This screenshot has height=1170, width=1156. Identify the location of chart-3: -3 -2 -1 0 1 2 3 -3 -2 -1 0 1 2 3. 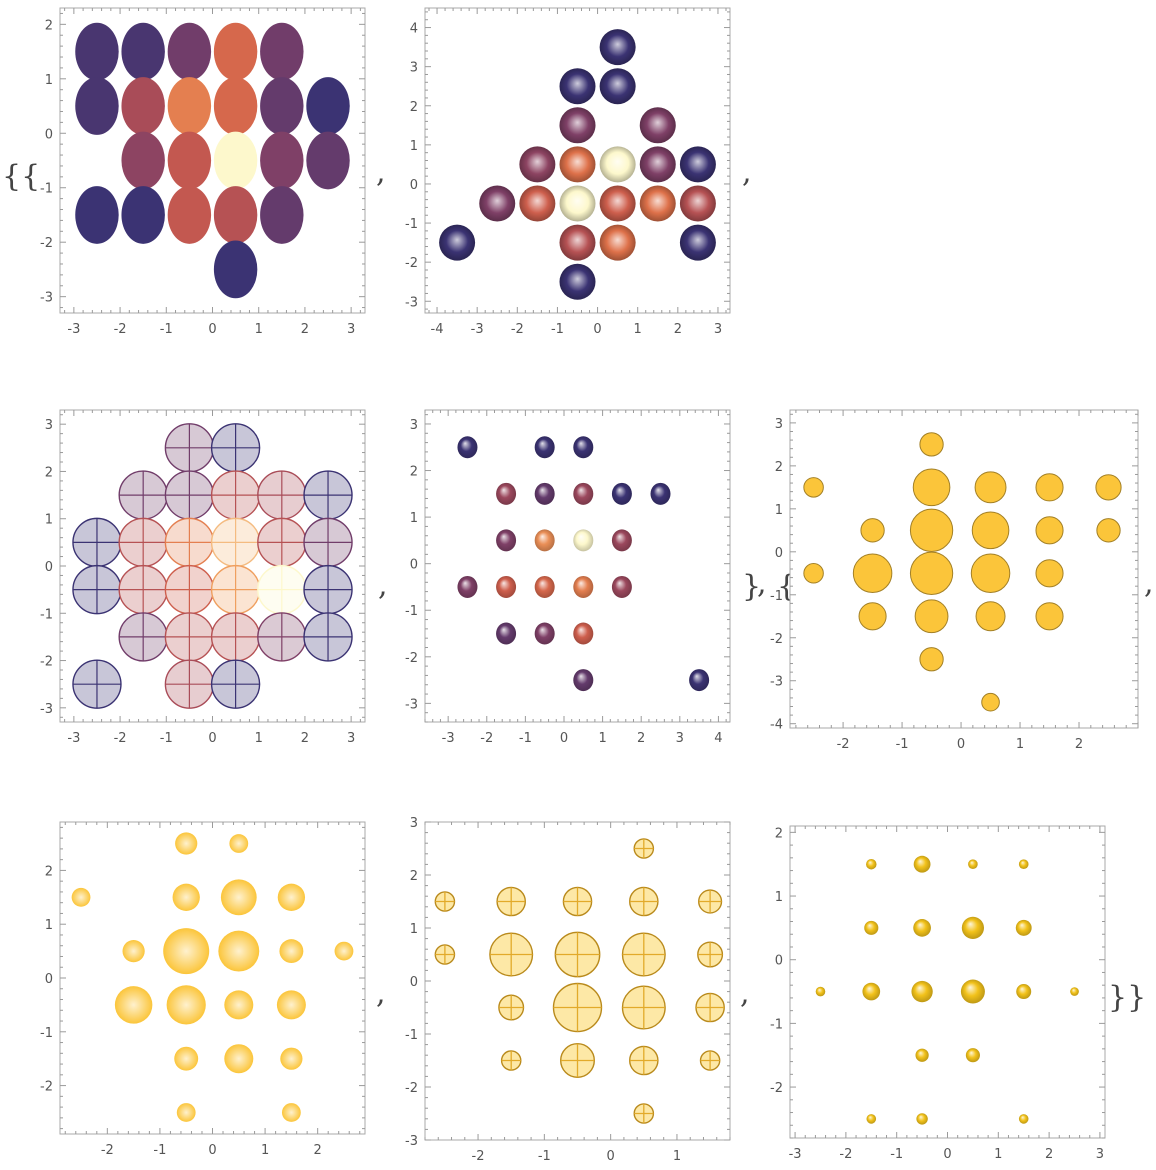
(203, 577).